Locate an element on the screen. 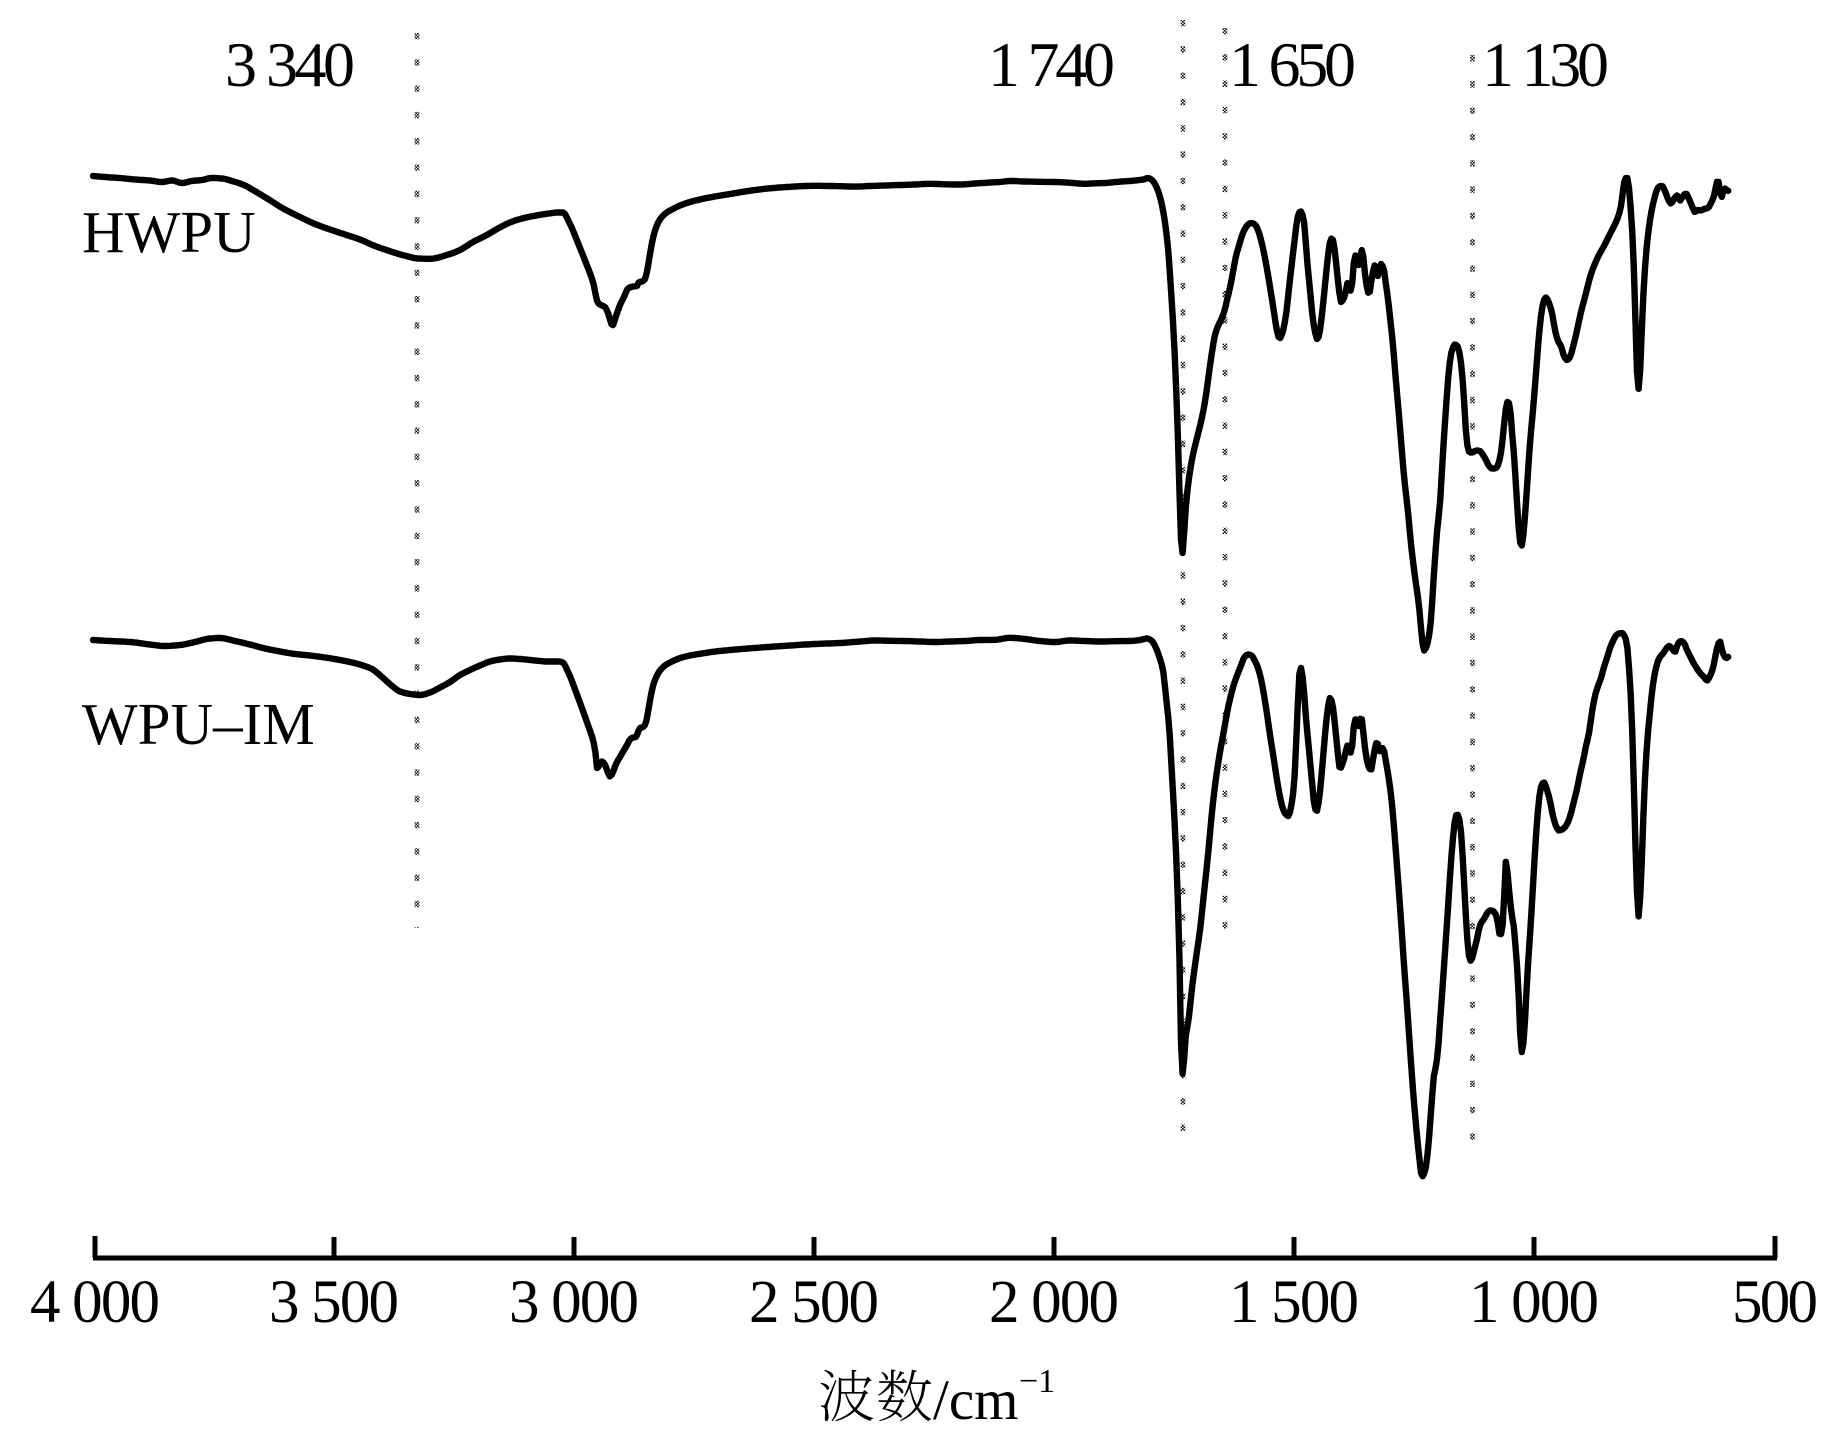 Image resolution: width=1843 pixels, height=1441 pixels. svg-text: 1 000 is located at coordinates (1534, 1302).